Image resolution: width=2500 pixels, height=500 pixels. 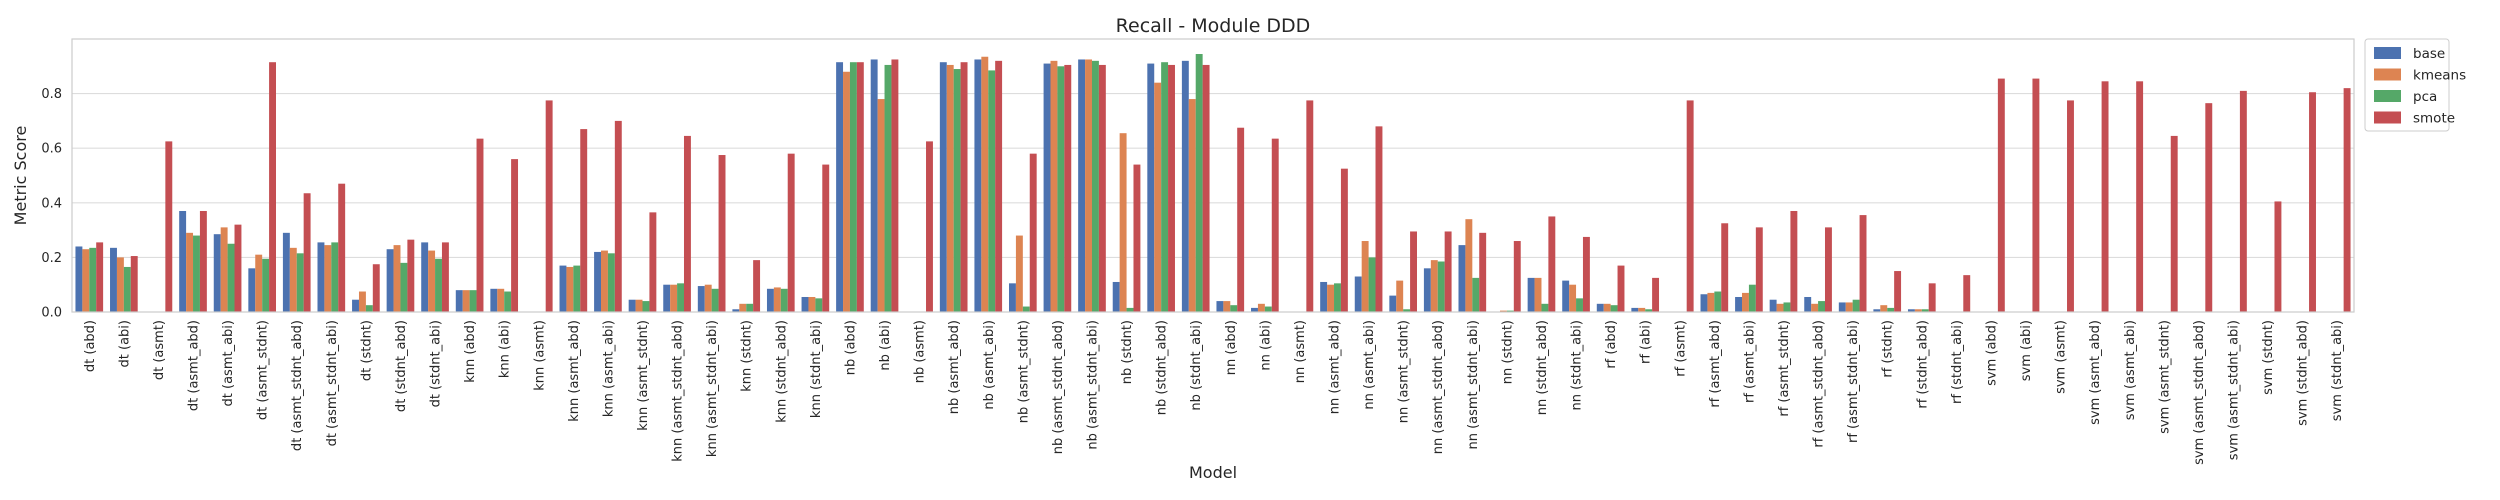 I want to click on legend-swatch-base, so click(x=2387, y=53).